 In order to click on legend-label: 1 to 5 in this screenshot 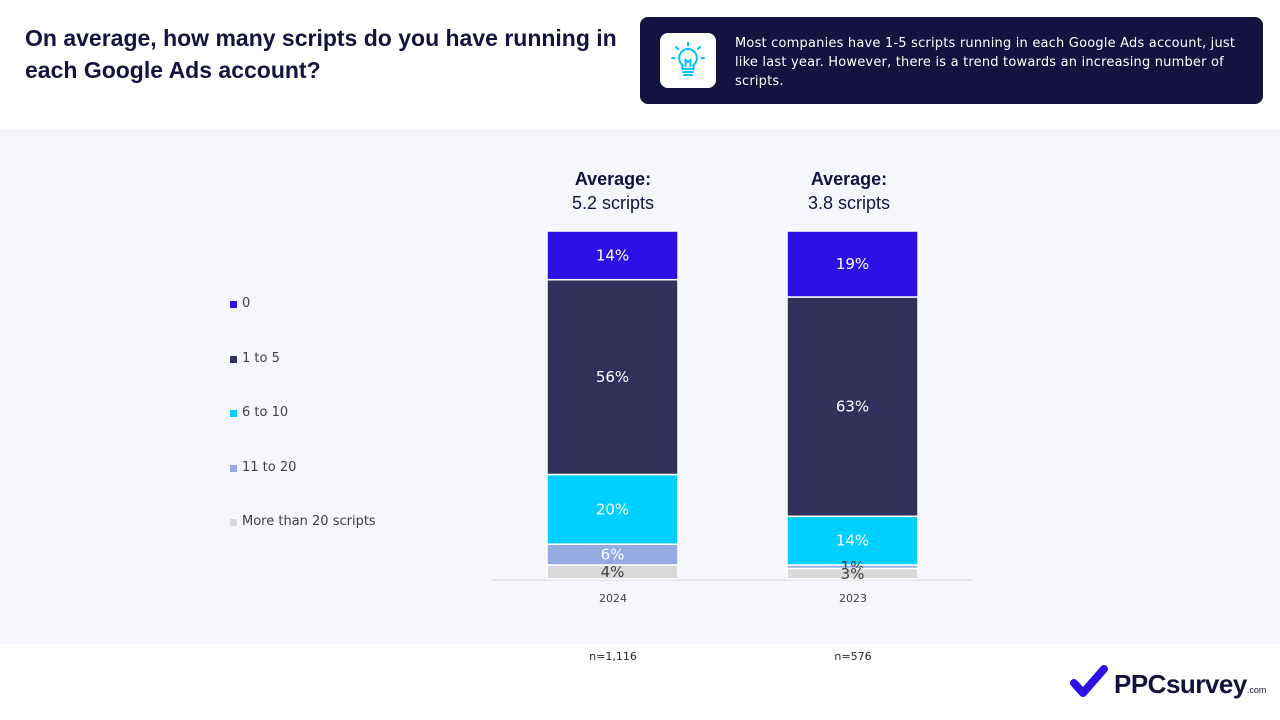, I will do `click(261, 358)`.